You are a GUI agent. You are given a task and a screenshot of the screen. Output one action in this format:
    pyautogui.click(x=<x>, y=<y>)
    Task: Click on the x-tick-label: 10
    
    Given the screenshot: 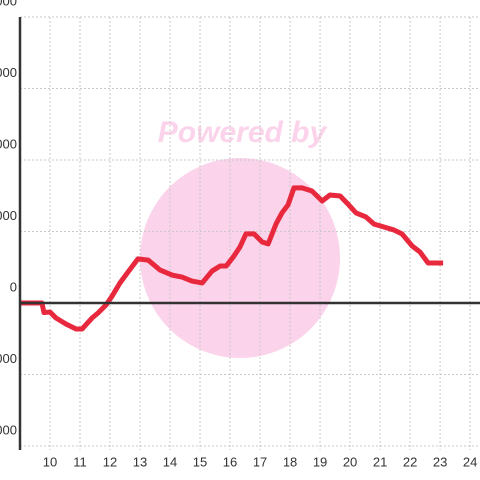 What is the action you would take?
    pyautogui.click(x=50, y=461)
    